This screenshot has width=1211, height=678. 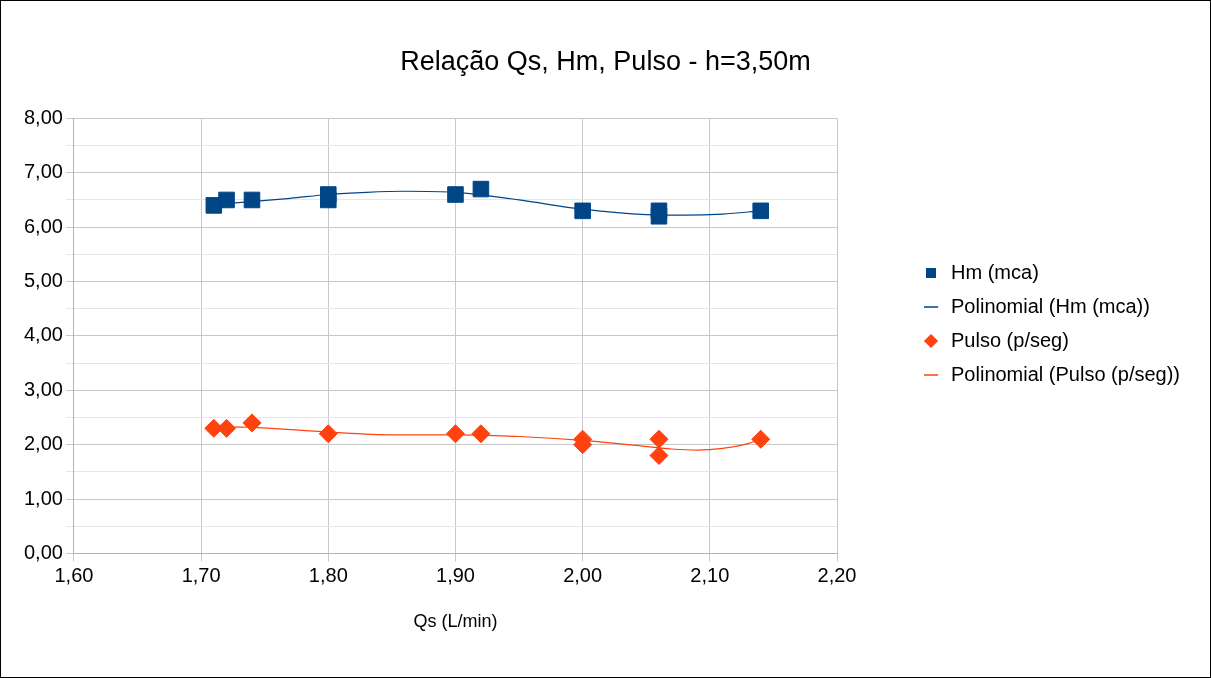 I want to click on x-tick-label: 1,90, so click(x=455, y=574).